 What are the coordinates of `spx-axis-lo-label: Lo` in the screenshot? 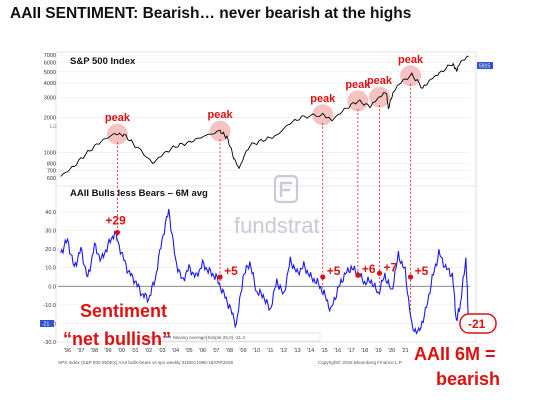 It's located at (53, 127).